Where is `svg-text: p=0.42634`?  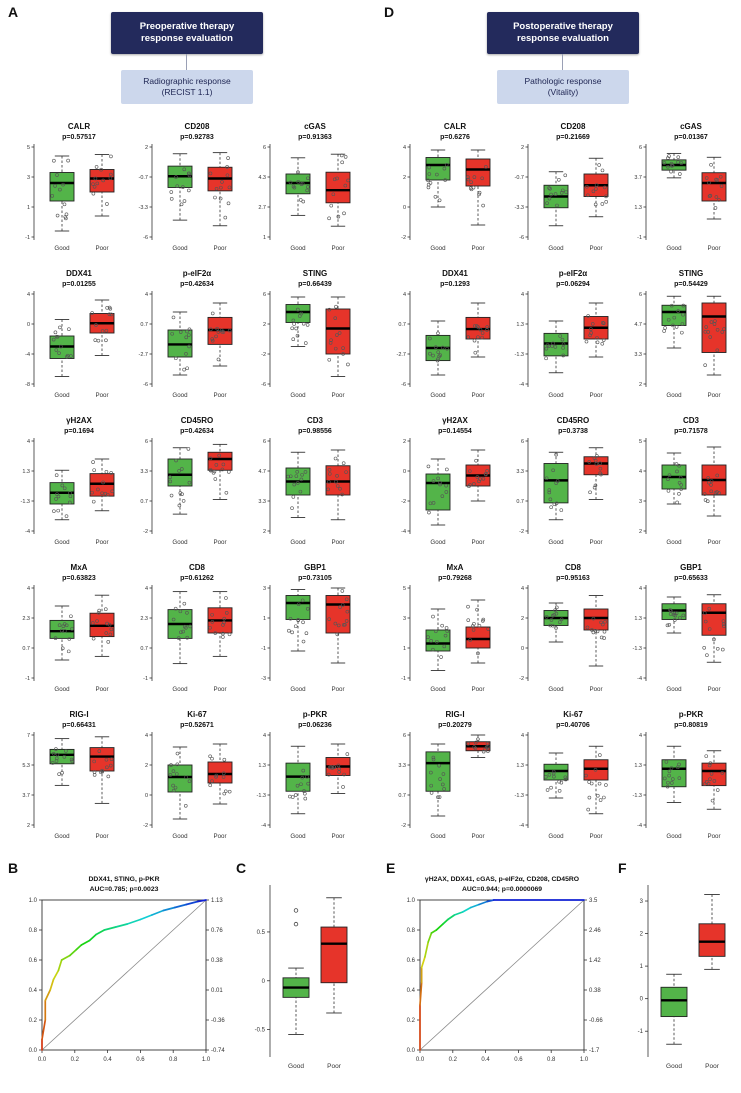 svg-text: p=0.42634 is located at coordinates (197, 284).